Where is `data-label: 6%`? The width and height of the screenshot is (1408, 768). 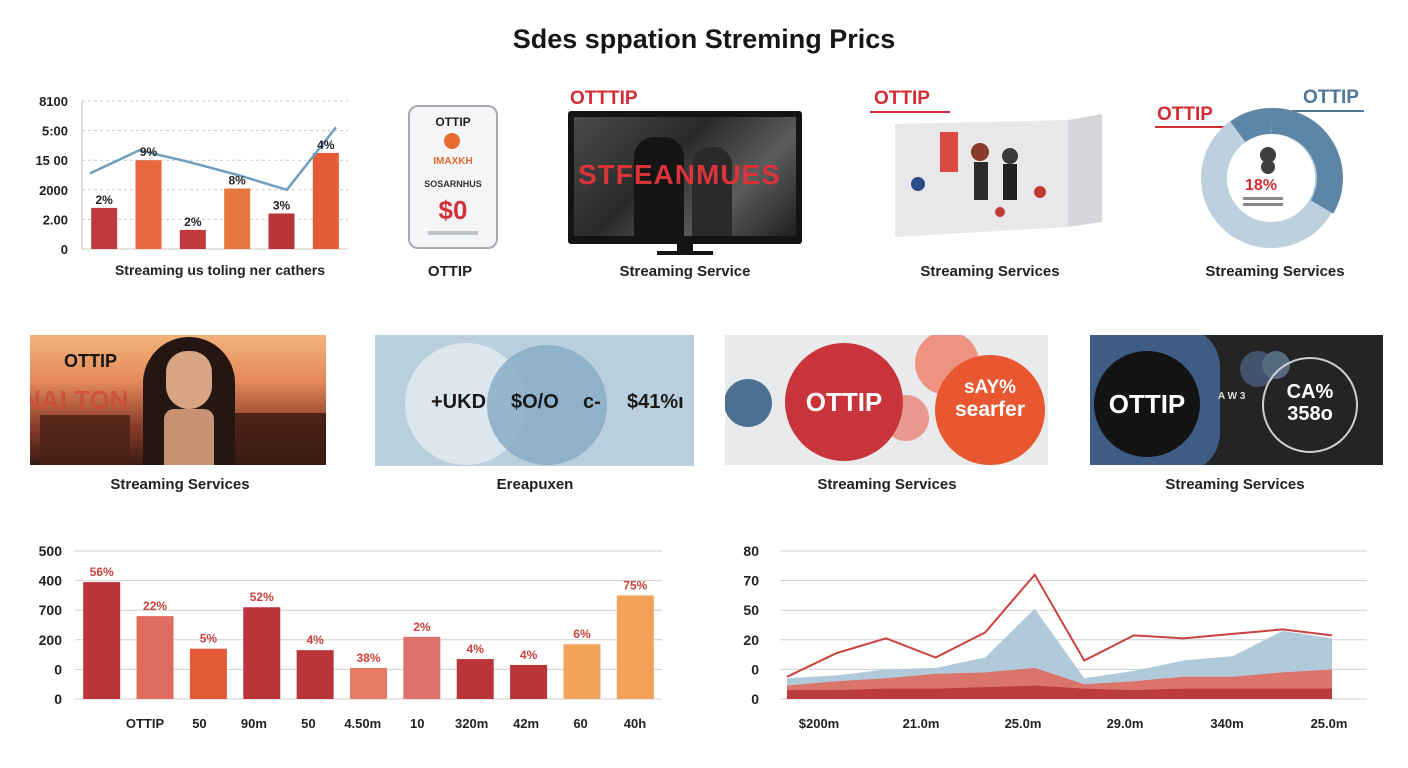
data-label: 6% is located at coordinates (582, 634).